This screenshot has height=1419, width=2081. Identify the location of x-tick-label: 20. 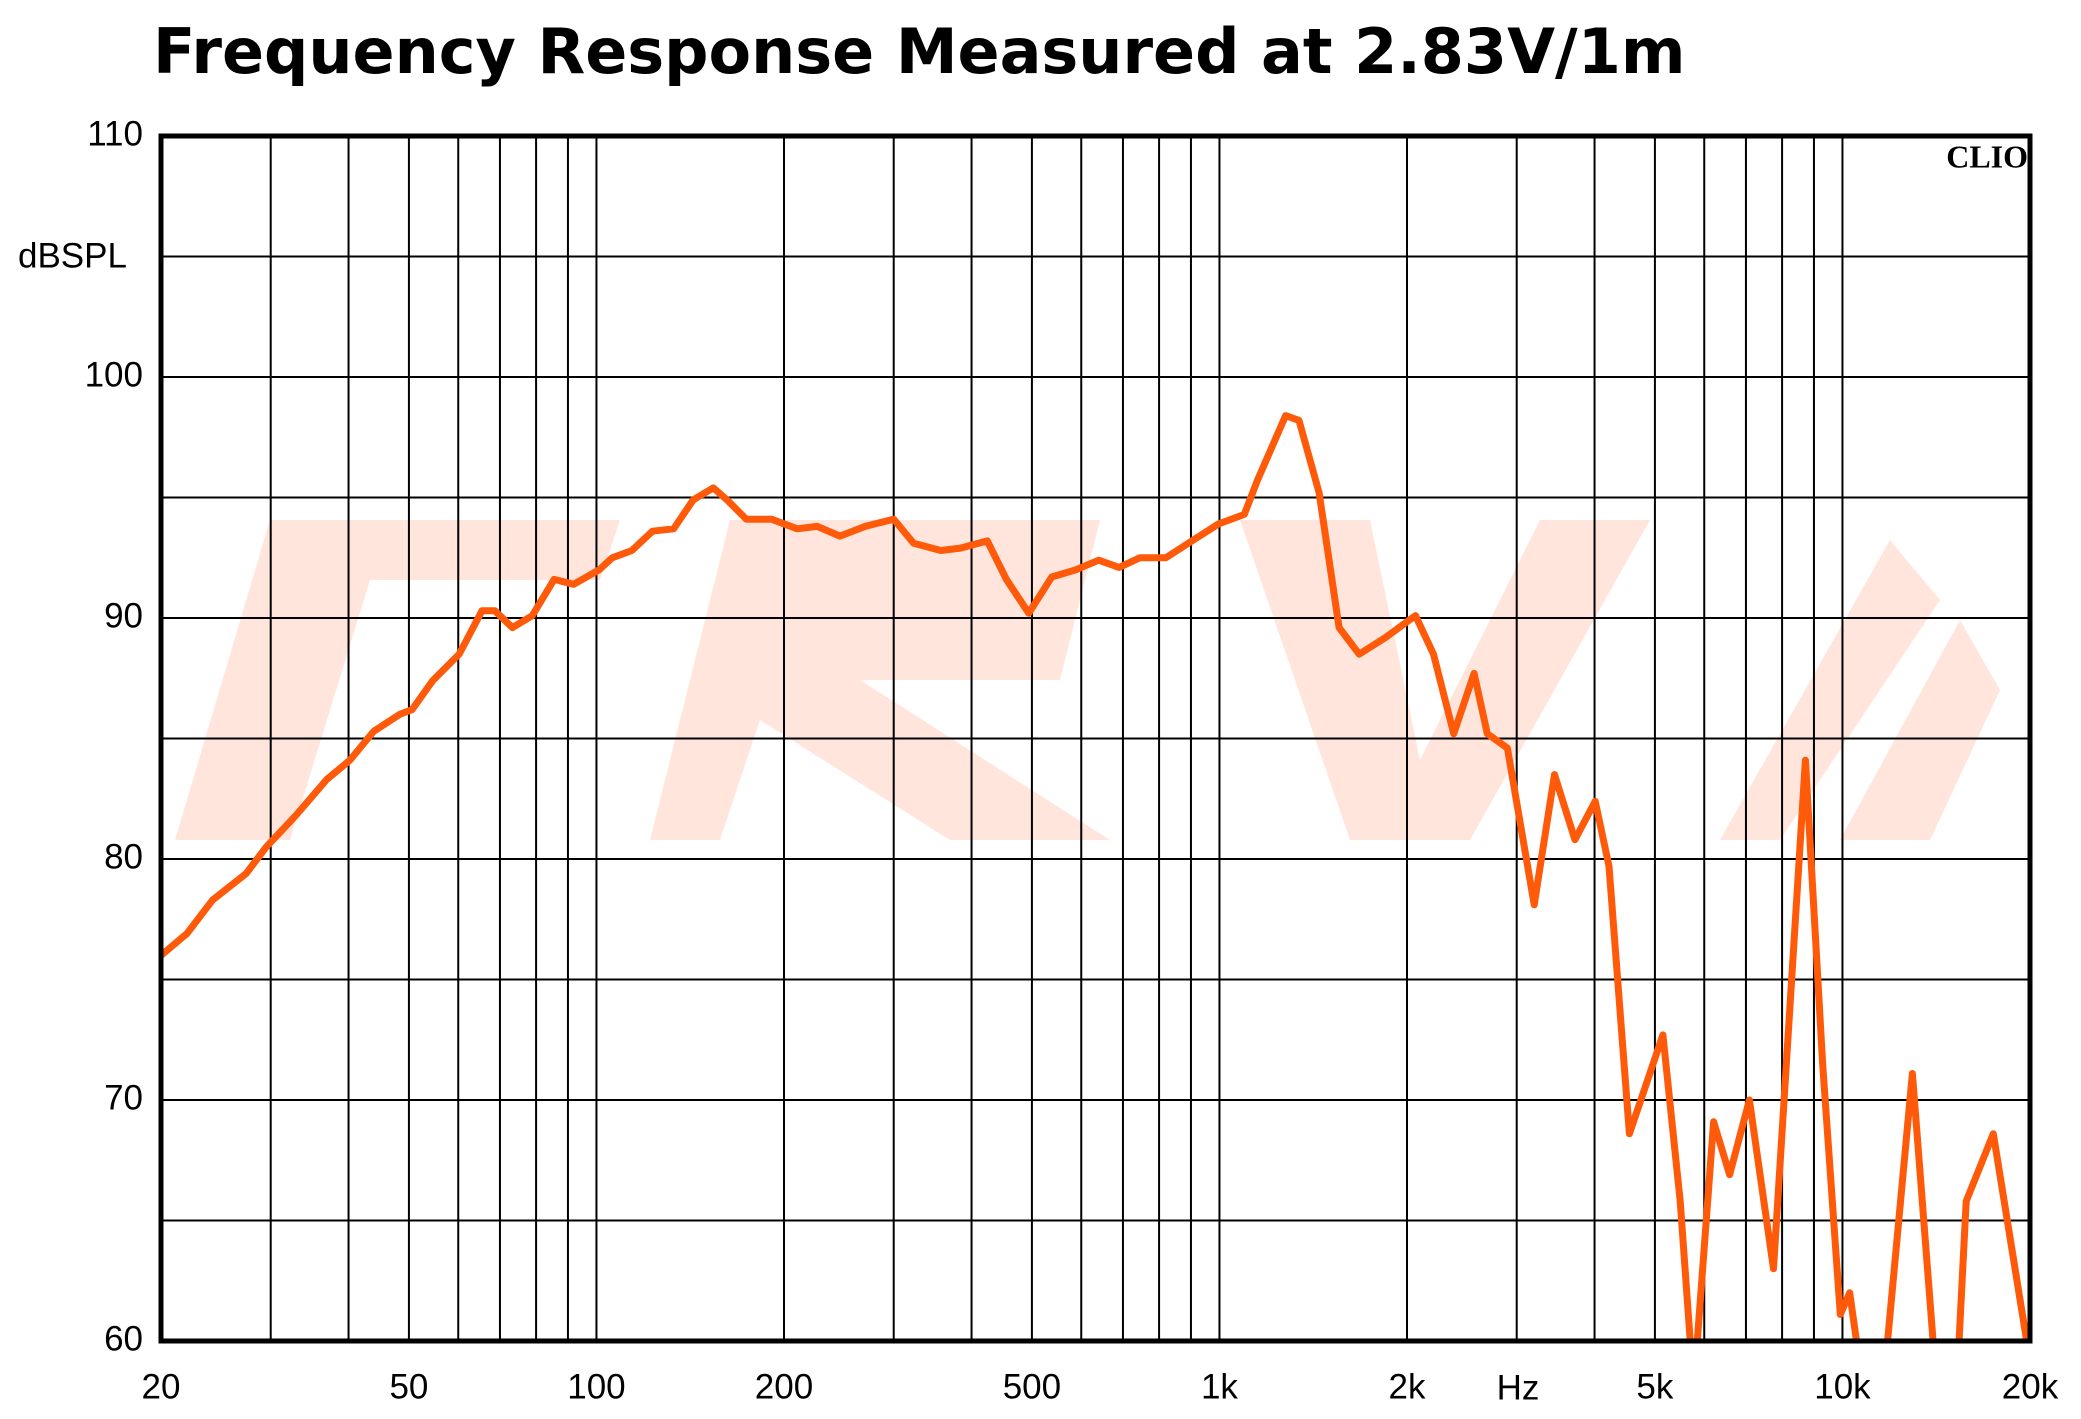
(161, 1386).